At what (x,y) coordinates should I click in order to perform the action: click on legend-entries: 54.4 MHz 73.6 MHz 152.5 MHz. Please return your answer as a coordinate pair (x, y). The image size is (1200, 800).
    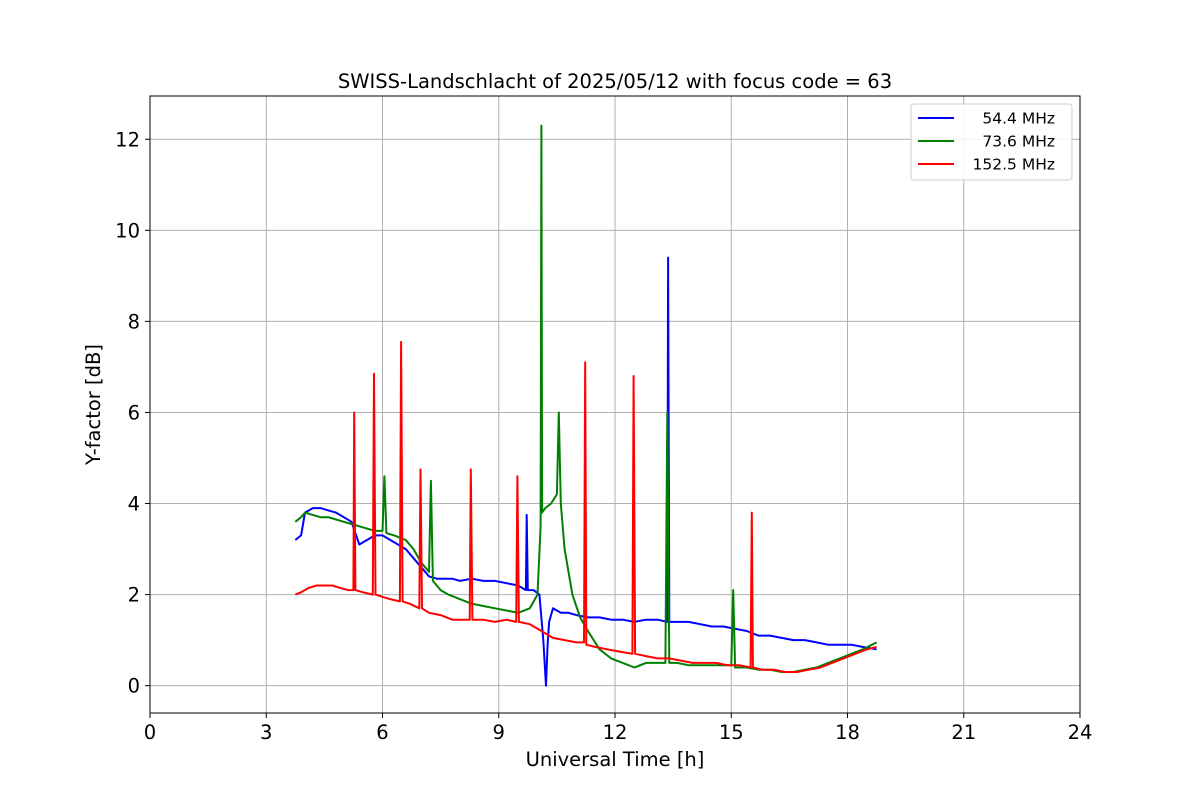
    Looking at the image, I should click on (986, 142).